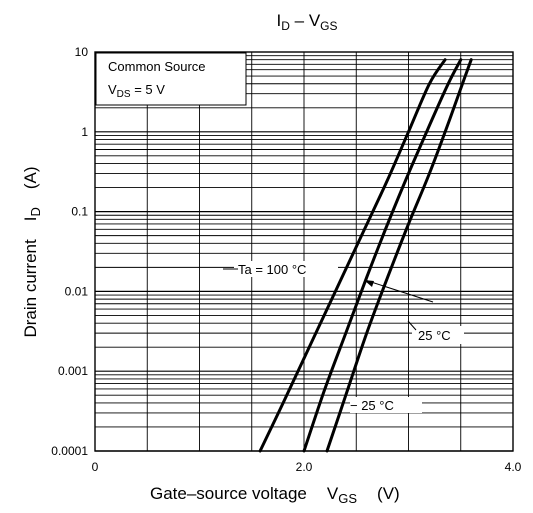 The image size is (533, 513). I want to click on y-tick-label: 10, so click(82, 52).